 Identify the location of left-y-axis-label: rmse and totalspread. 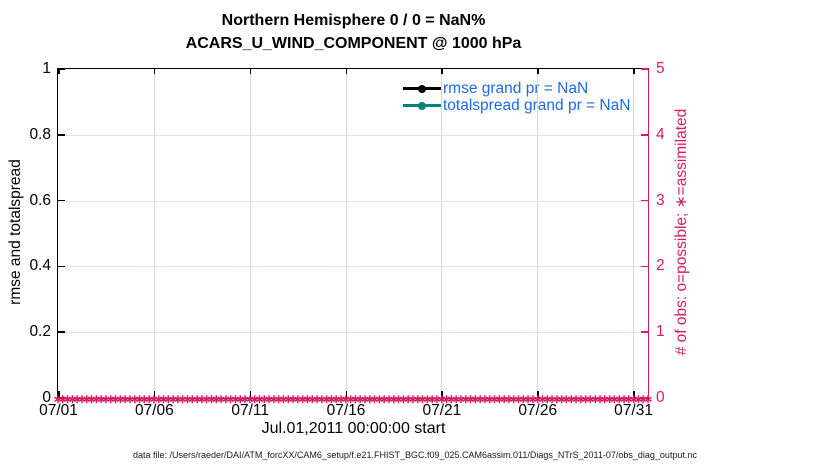
(15, 232).